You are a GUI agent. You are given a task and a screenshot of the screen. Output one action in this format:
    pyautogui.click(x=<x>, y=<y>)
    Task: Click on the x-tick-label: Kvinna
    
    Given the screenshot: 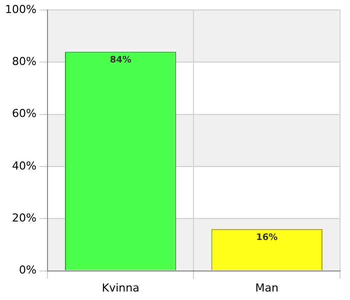 What is the action you would take?
    pyautogui.click(x=121, y=287)
    